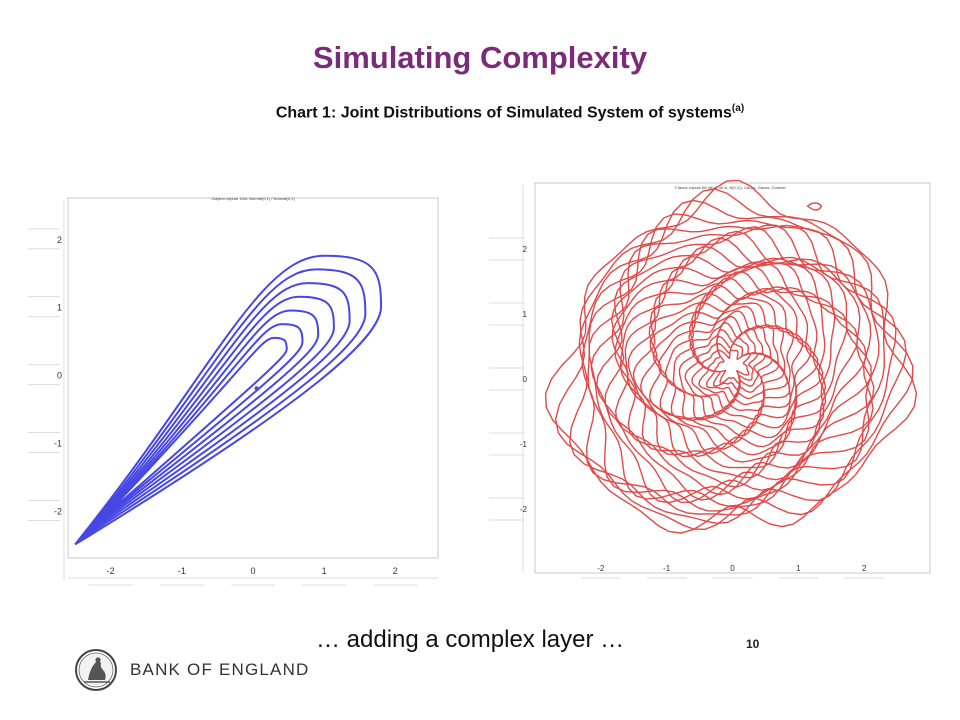 The height and width of the screenshot is (720, 960). I want to click on britannia-emblem-icon, so click(96, 670).